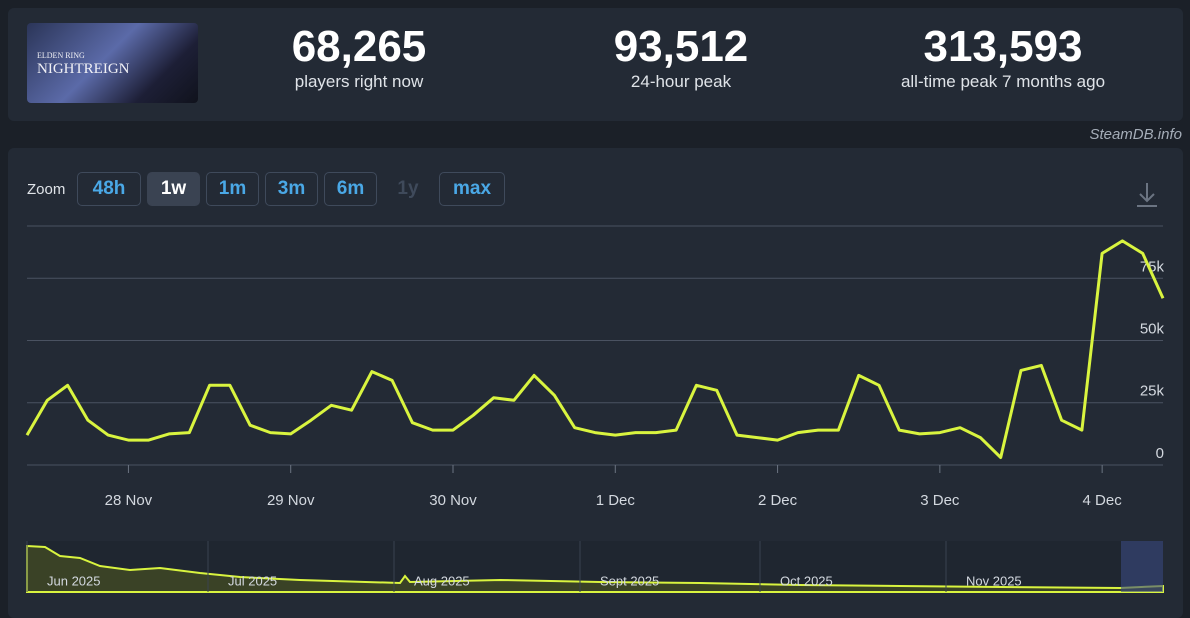 The image size is (1190, 618). What do you see at coordinates (453, 500) in the screenshot?
I see `x-tick-label: 30 Nov` at bounding box center [453, 500].